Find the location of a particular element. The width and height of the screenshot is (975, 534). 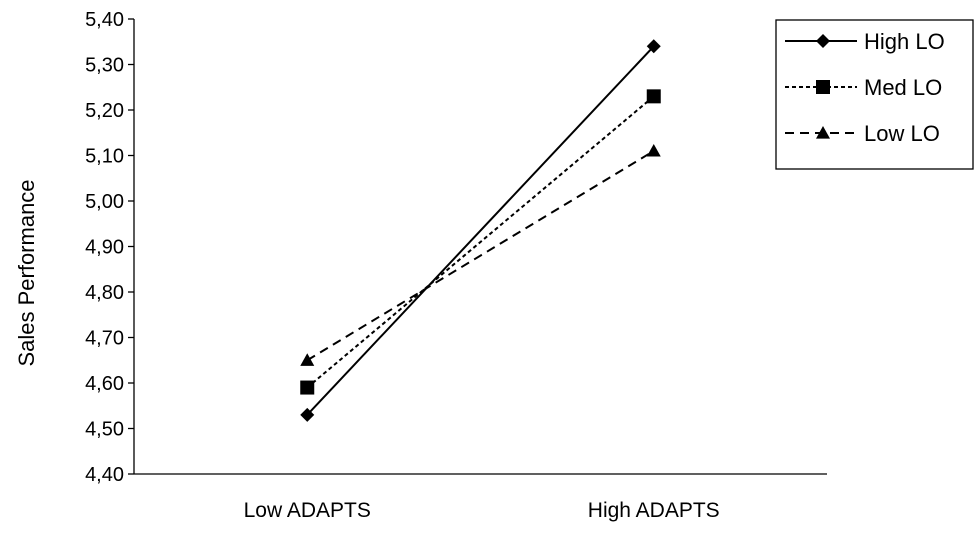

y-tick-label: 5,30 is located at coordinates (104, 66).